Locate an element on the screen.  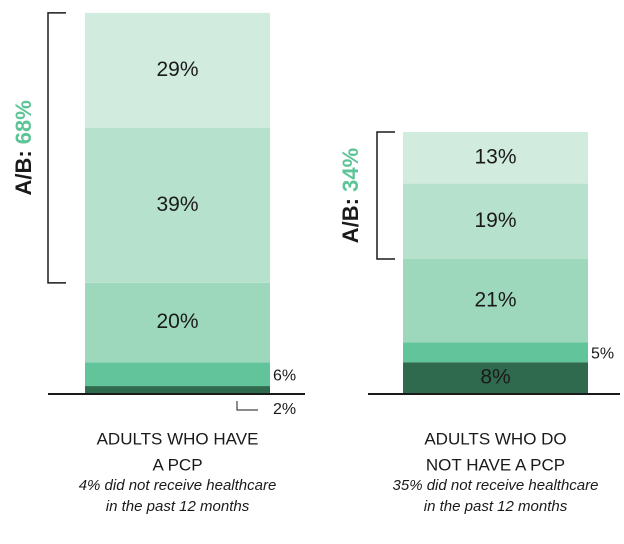
footnote: 4% did not receive healthcare is located at coordinates (178, 485).